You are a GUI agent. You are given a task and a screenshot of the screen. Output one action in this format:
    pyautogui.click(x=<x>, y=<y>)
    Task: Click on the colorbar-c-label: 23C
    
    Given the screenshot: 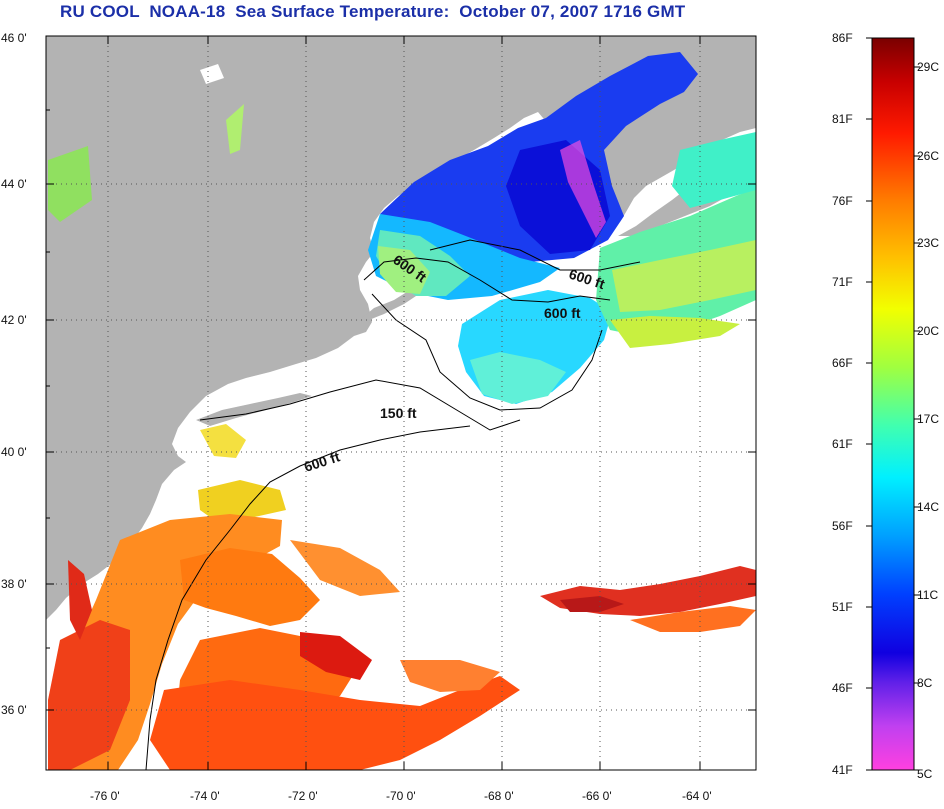 What is the action you would take?
    pyautogui.click(x=928, y=243)
    